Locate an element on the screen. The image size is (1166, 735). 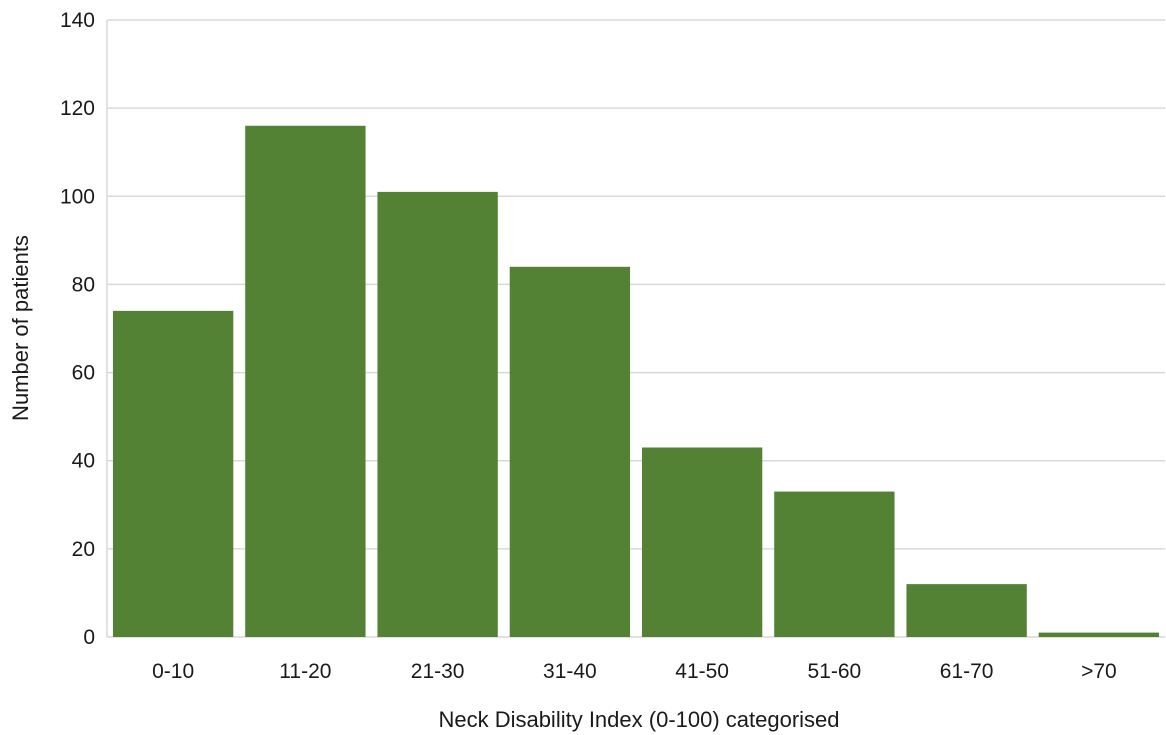
x-tick-label: 61-70 is located at coordinates (967, 671).